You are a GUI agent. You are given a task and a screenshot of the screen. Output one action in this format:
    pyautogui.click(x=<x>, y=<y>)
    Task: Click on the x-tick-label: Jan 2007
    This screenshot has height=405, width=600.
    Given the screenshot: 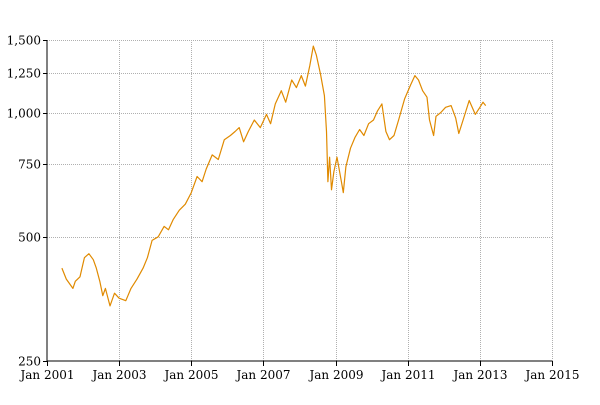 What is the action you would take?
    pyautogui.click(x=262, y=375)
    